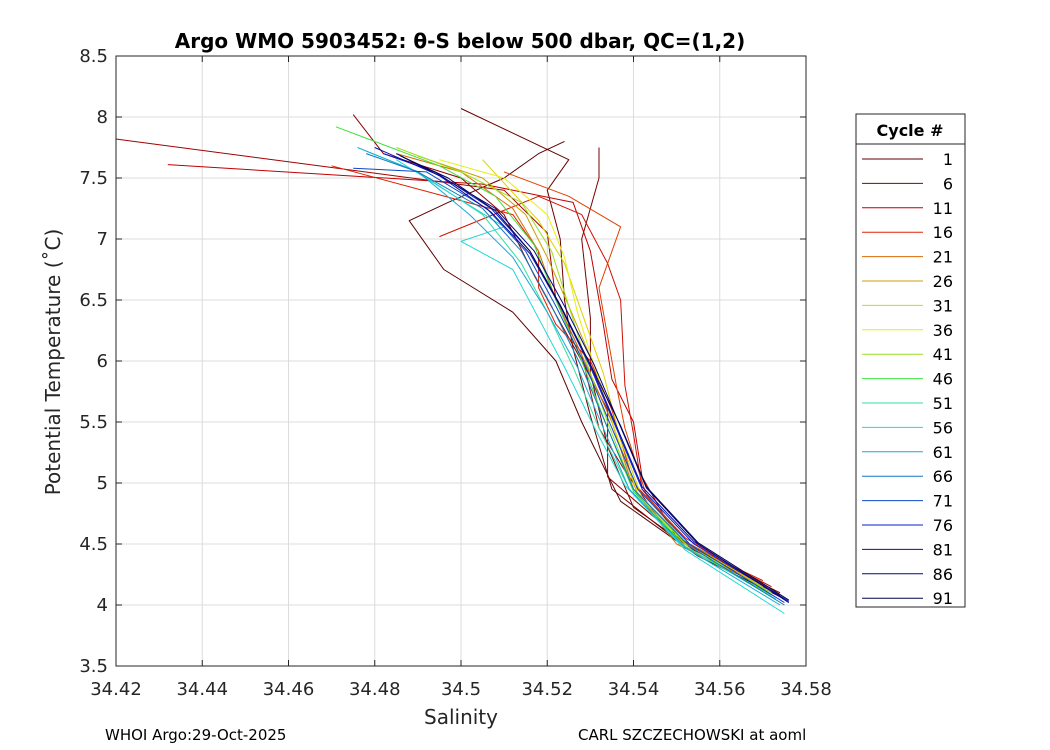 This screenshot has height=750, width=1050. What do you see at coordinates (943, 354) in the screenshot?
I see `legend-label: 41` at bounding box center [943, 354].